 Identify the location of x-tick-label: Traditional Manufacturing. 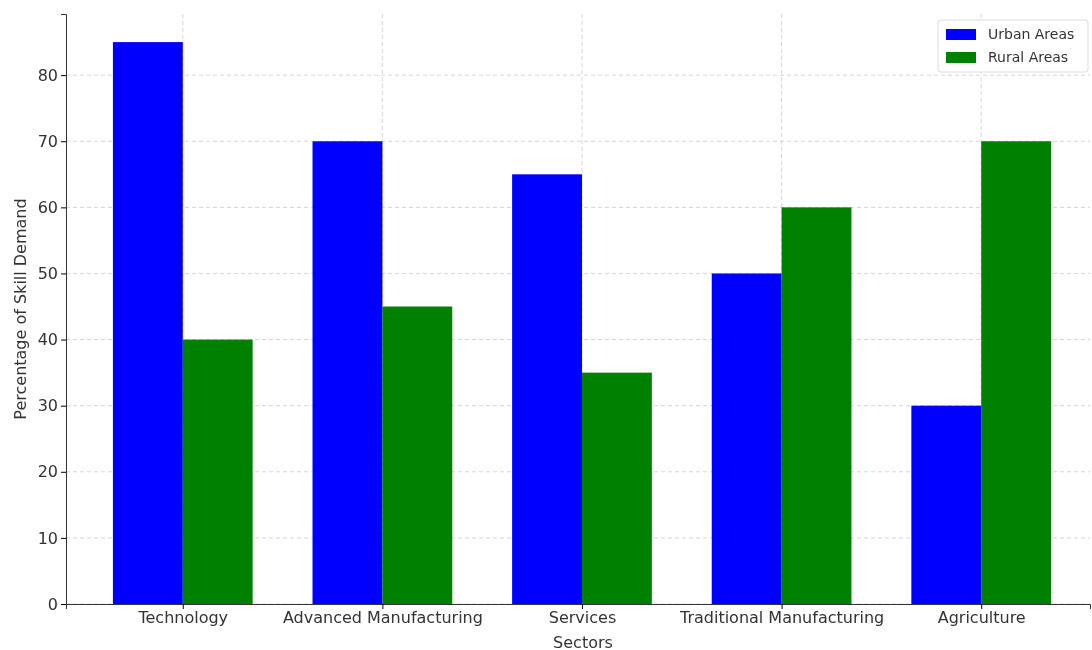
(781, 618).